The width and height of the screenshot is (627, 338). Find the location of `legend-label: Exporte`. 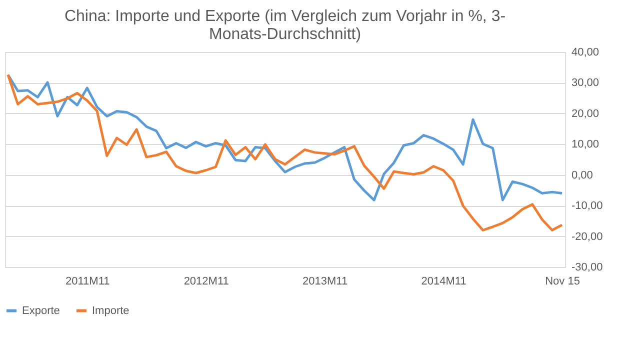

legend-label: Exporte is located at coordinates (41, 310).